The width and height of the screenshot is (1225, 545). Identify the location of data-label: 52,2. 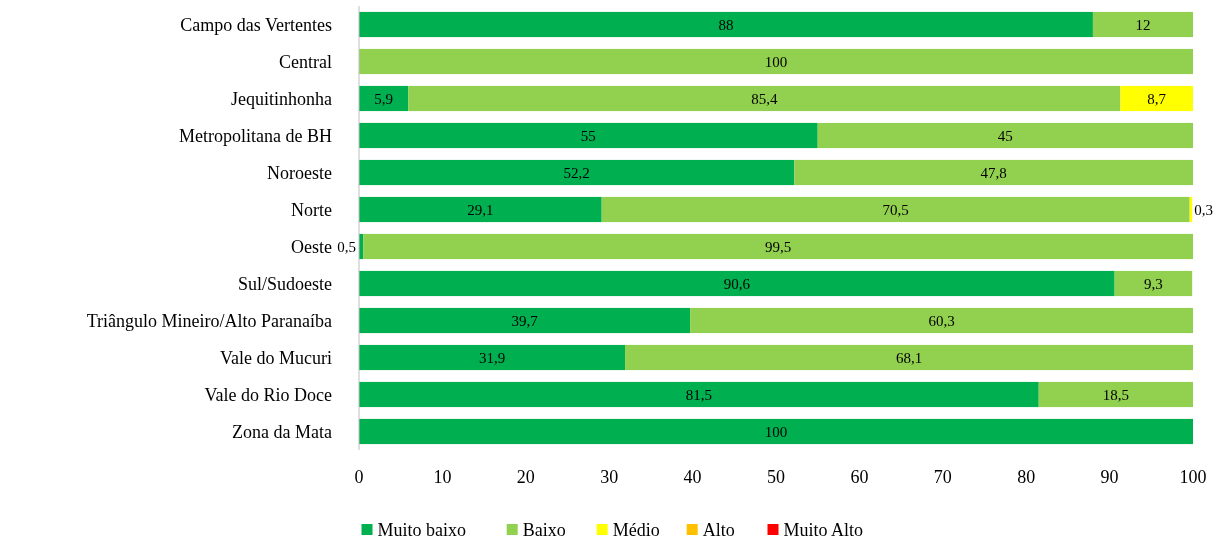
(576, 172).